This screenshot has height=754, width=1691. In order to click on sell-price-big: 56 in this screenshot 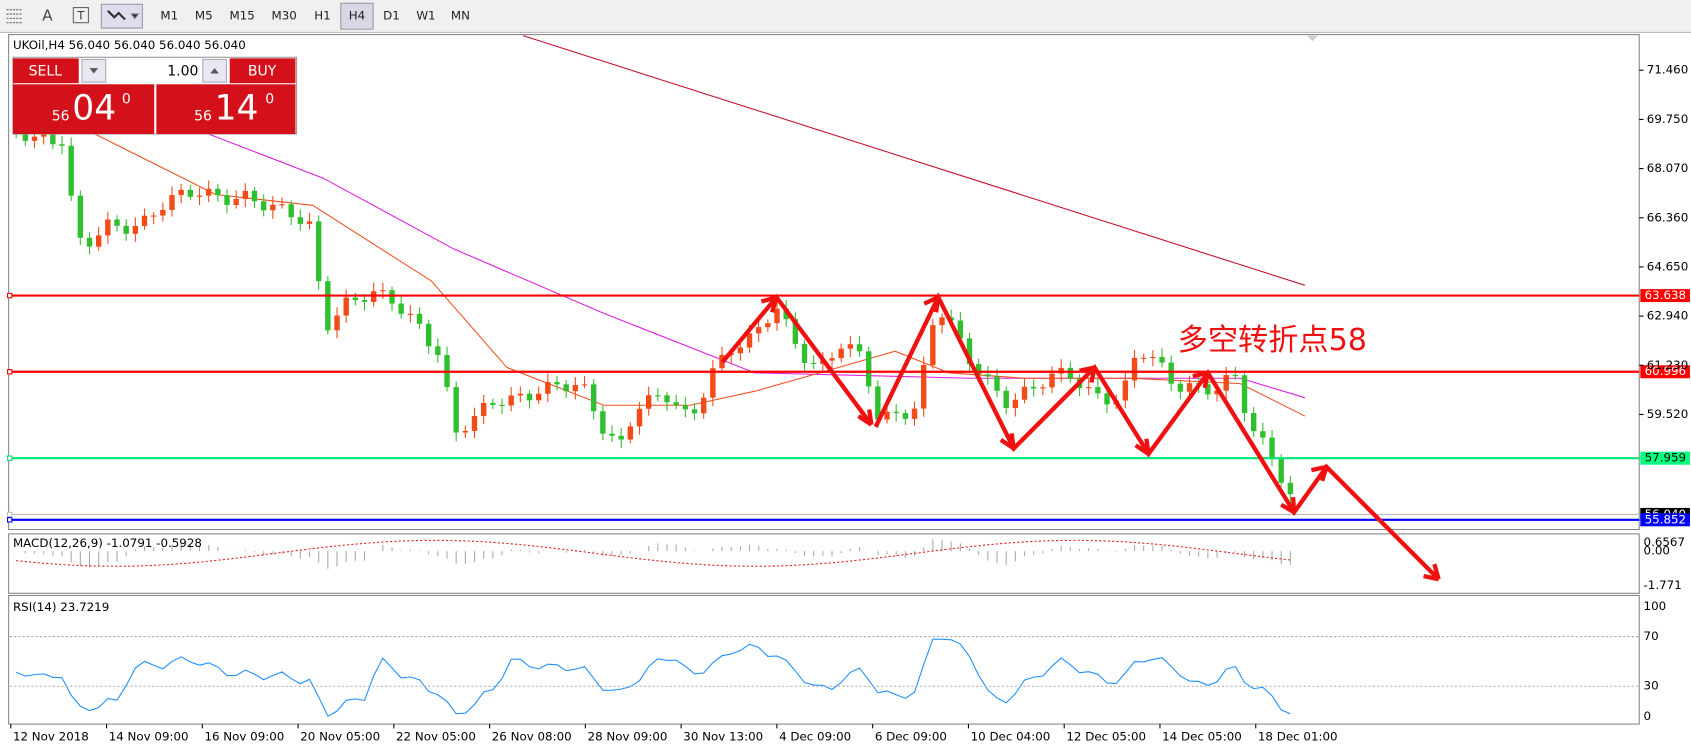, I will do `click(61, 117)`.